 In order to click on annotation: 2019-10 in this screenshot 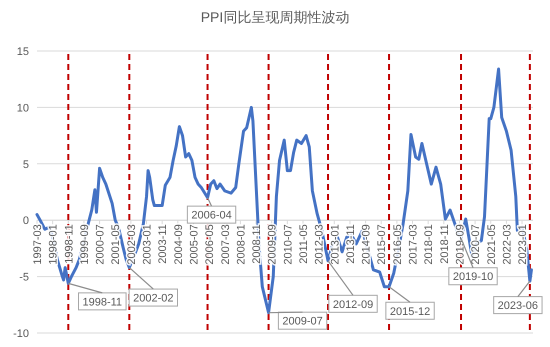, I will do `click(473, 277)`.